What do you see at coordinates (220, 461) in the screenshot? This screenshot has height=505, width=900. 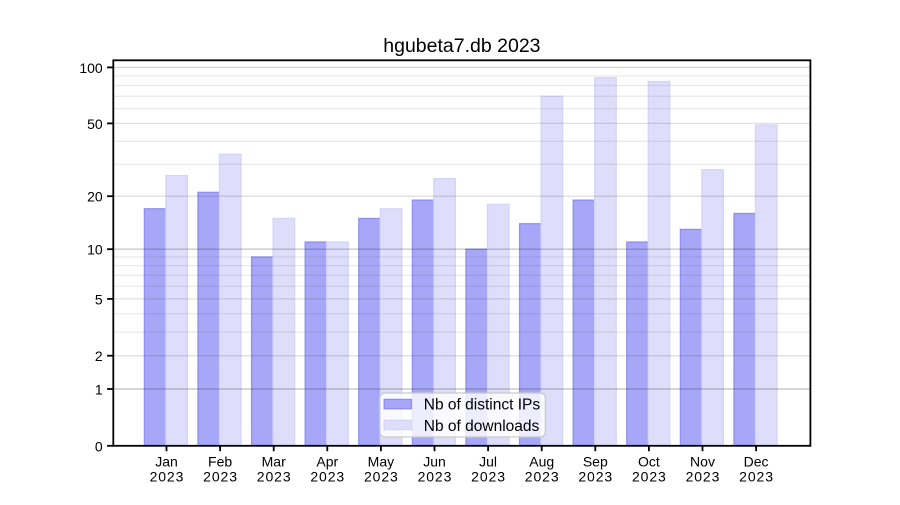 I see `svg-text: Feb` at bounding box center [220, 461].